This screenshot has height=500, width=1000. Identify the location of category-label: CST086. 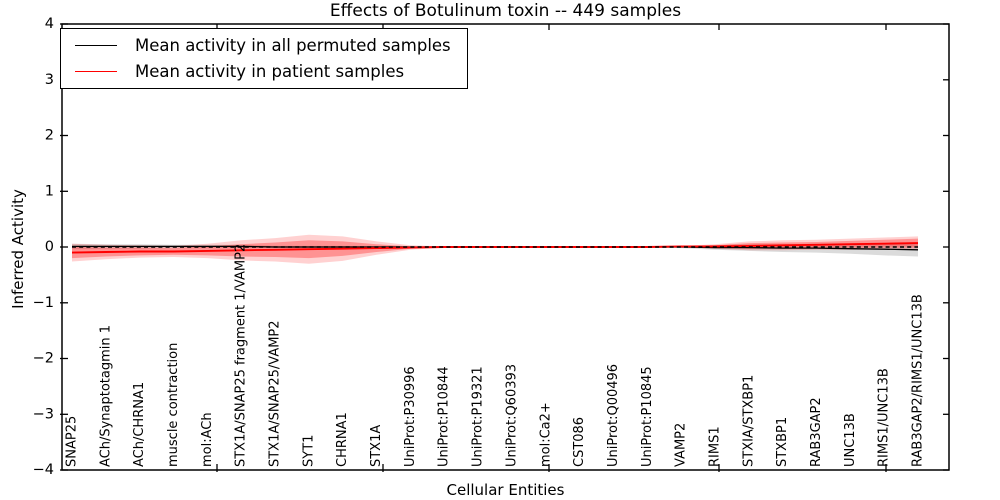
(579, 442).